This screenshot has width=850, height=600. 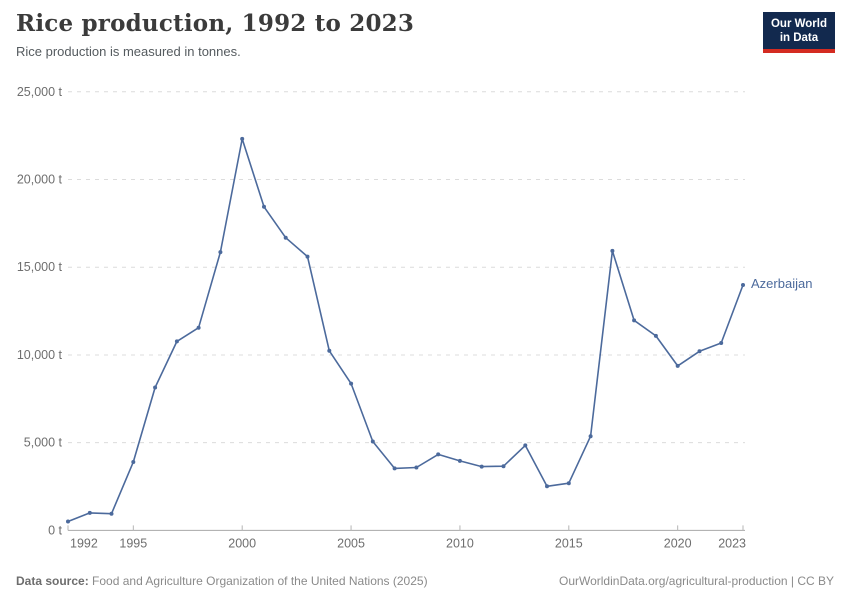 I want to click on owid-logo-line2: in Data, so click(x=799, y=38).